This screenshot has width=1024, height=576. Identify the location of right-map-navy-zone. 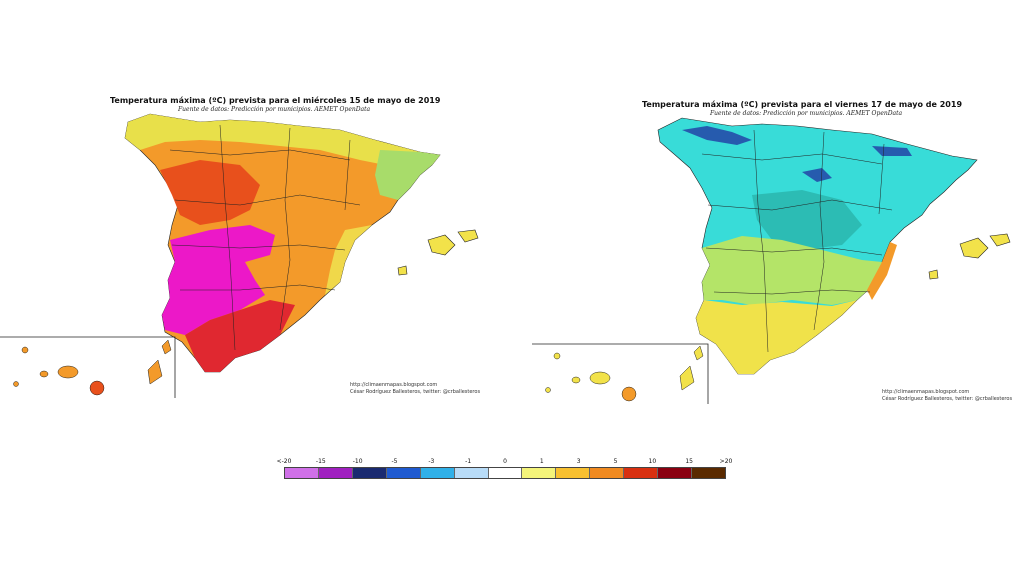
(797, 154).